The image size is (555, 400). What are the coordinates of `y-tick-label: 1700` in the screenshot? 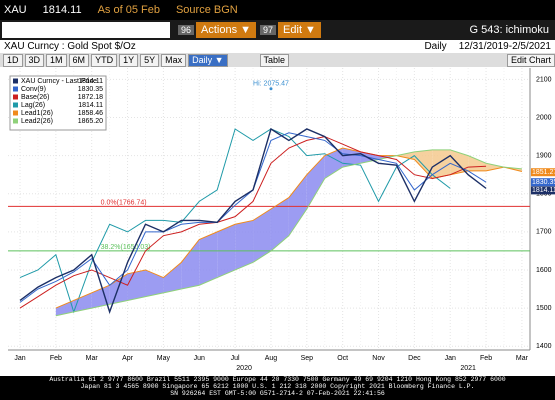 It's located at (544, 232).